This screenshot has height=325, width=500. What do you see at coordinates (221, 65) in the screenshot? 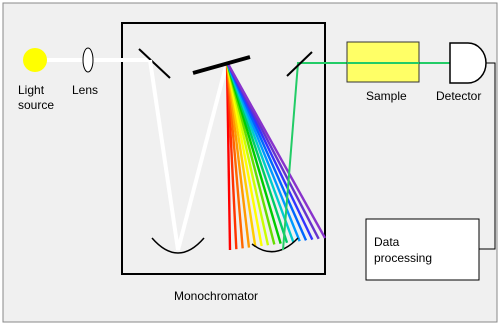
I see `diffraction-grating` at bounding box center [221, 65].